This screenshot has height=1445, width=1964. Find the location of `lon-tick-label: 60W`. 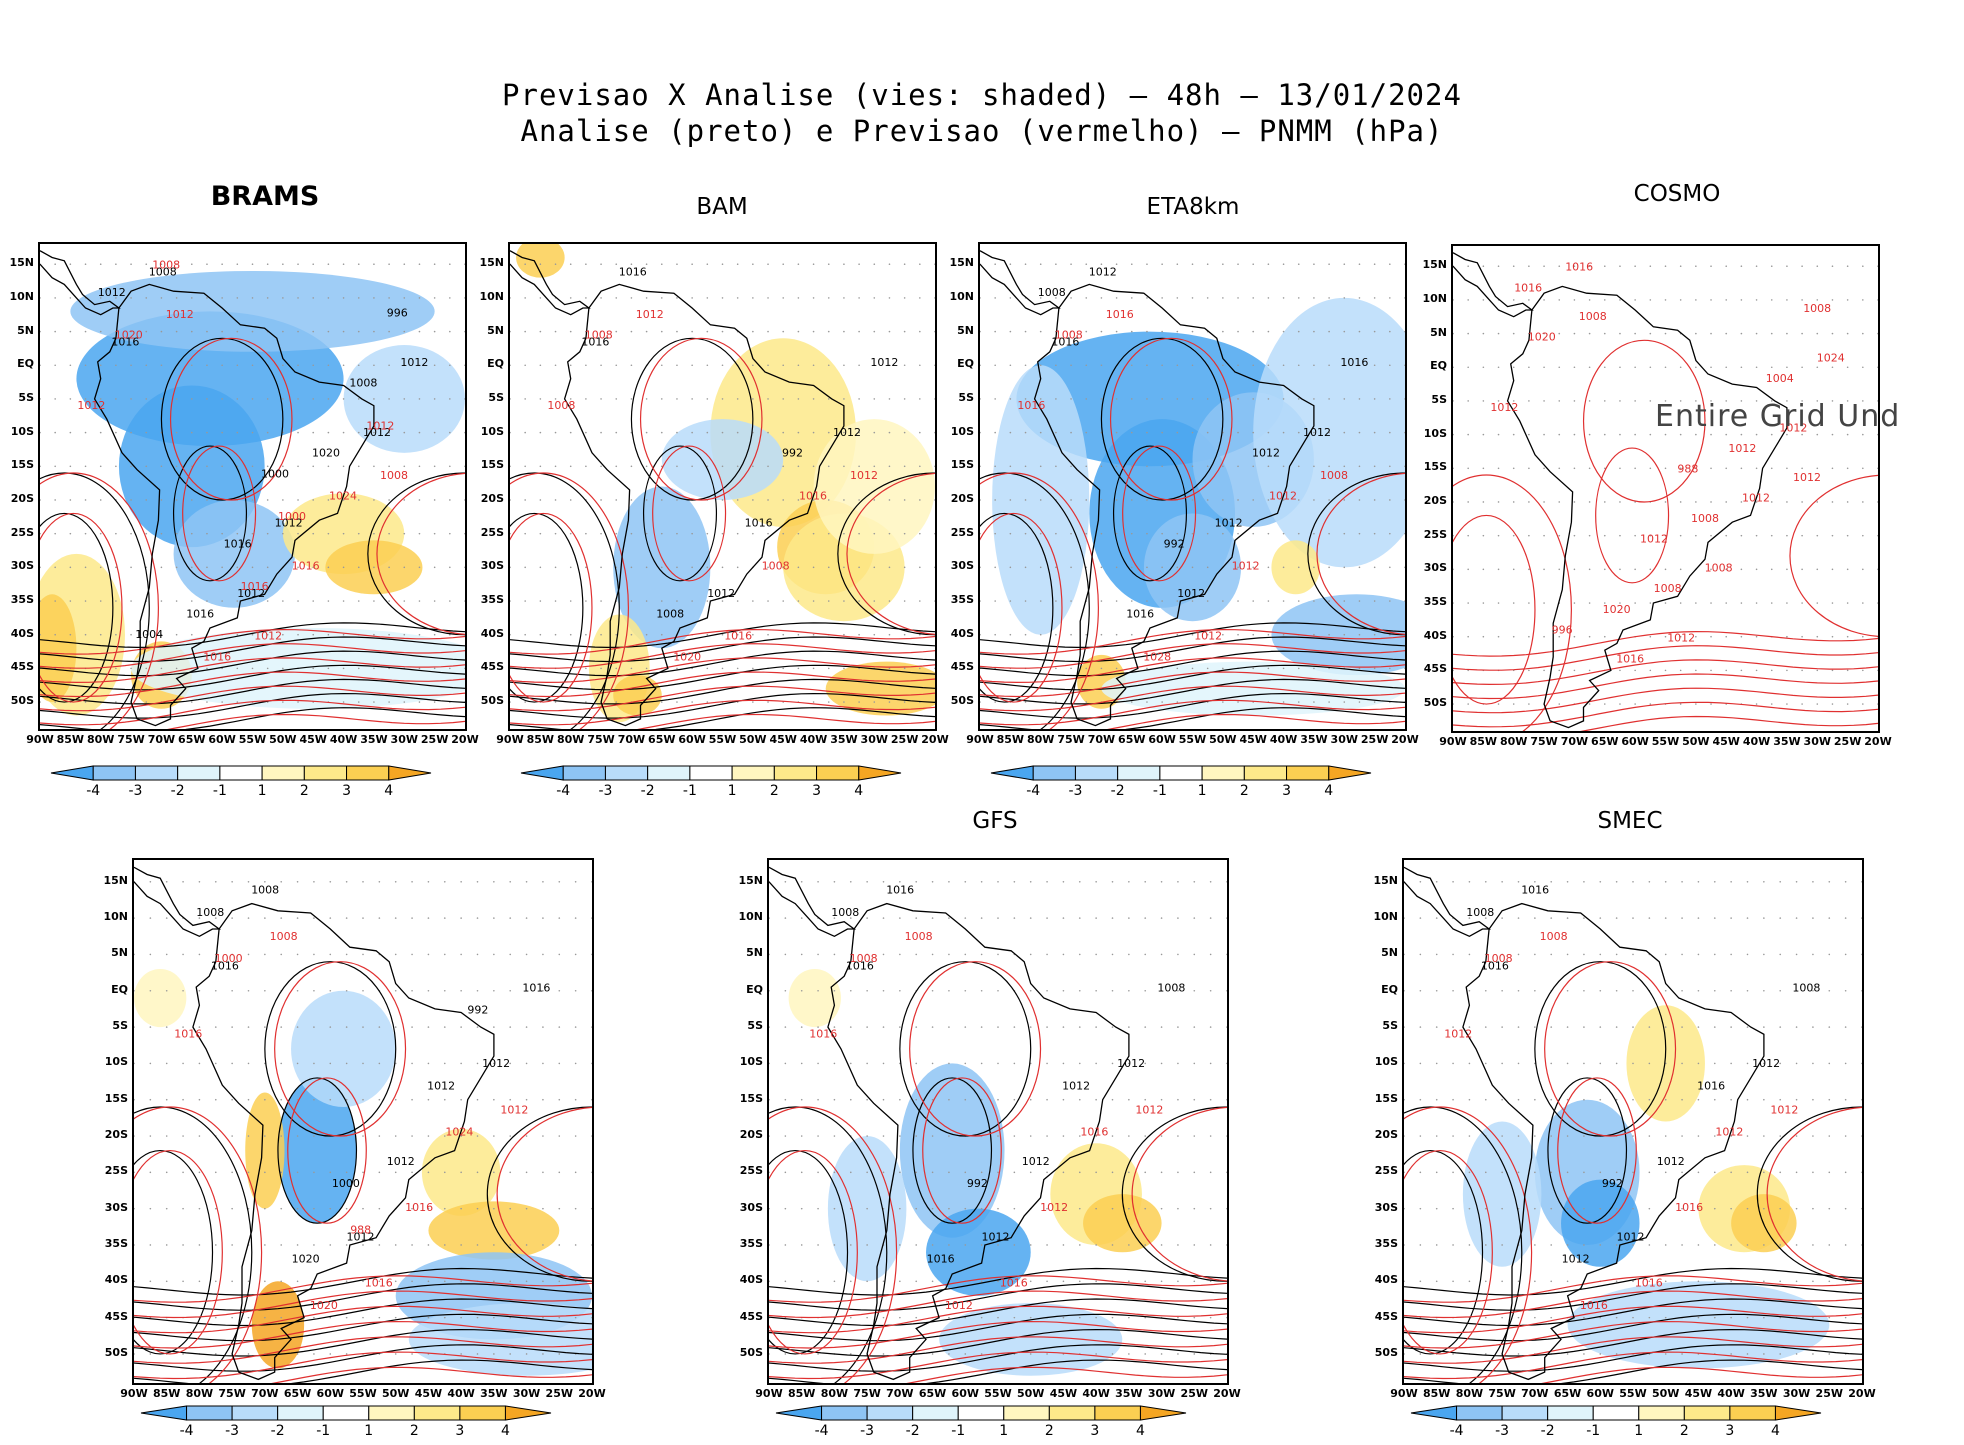

lon-tick-label: 60W is located at coordinates (1600, 1393).